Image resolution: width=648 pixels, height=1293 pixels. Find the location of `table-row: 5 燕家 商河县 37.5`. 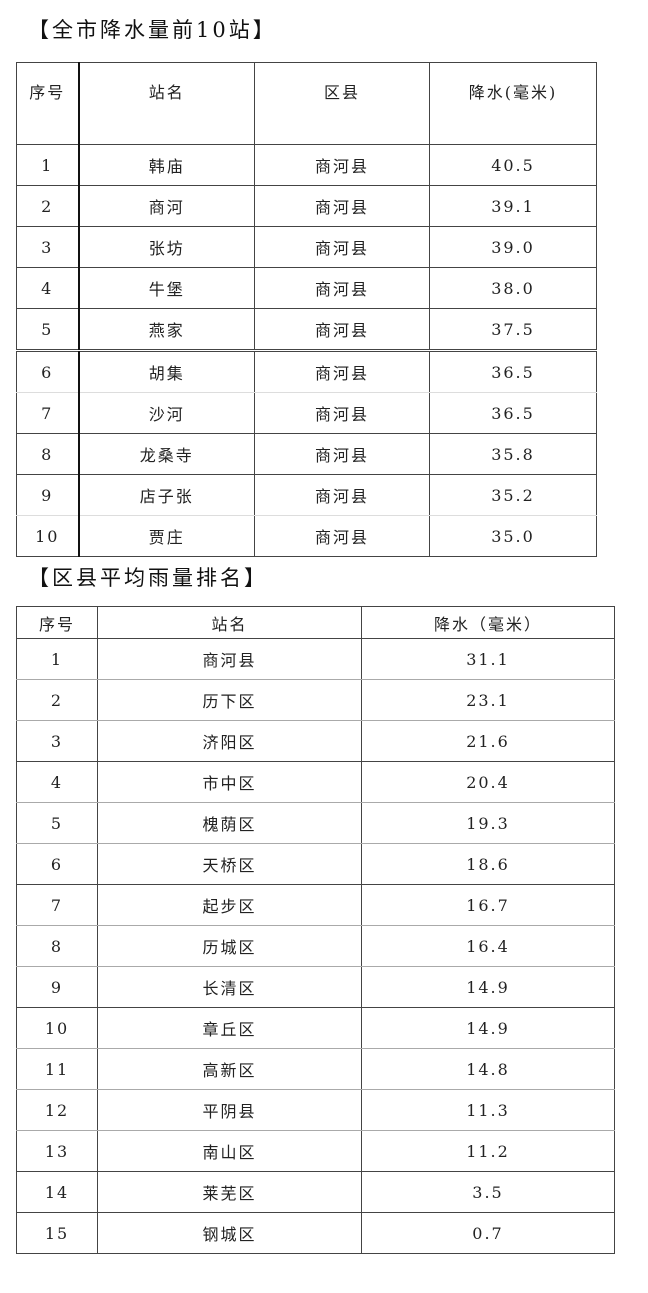

table-row: 5 燕家 商河县 37.5 is located at coordinates (306, 329).